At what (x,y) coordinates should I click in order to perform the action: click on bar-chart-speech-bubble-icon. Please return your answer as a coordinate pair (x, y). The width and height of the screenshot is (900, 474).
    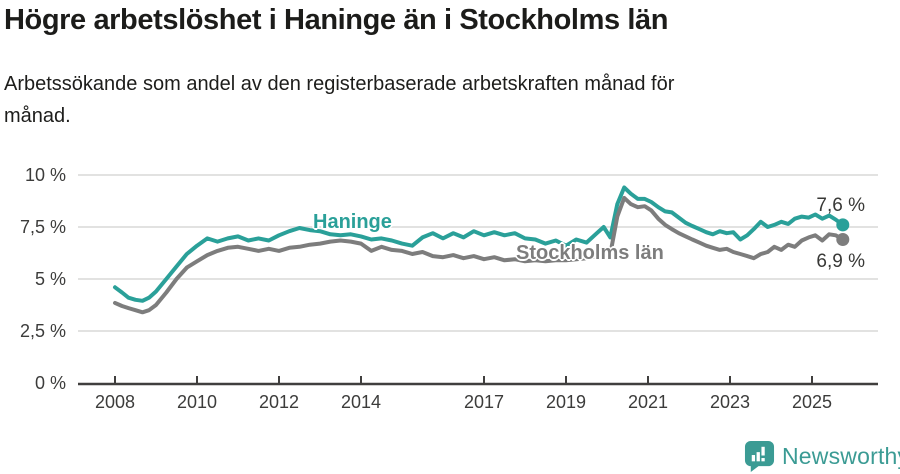
    Looking at the image, I should click on (759, 456).